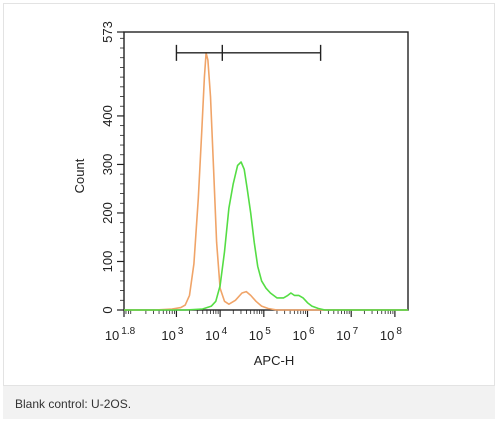 The width and height of the screenshot is (498, 422). I want to click on y-tick-label: 200, so click(107, 213).